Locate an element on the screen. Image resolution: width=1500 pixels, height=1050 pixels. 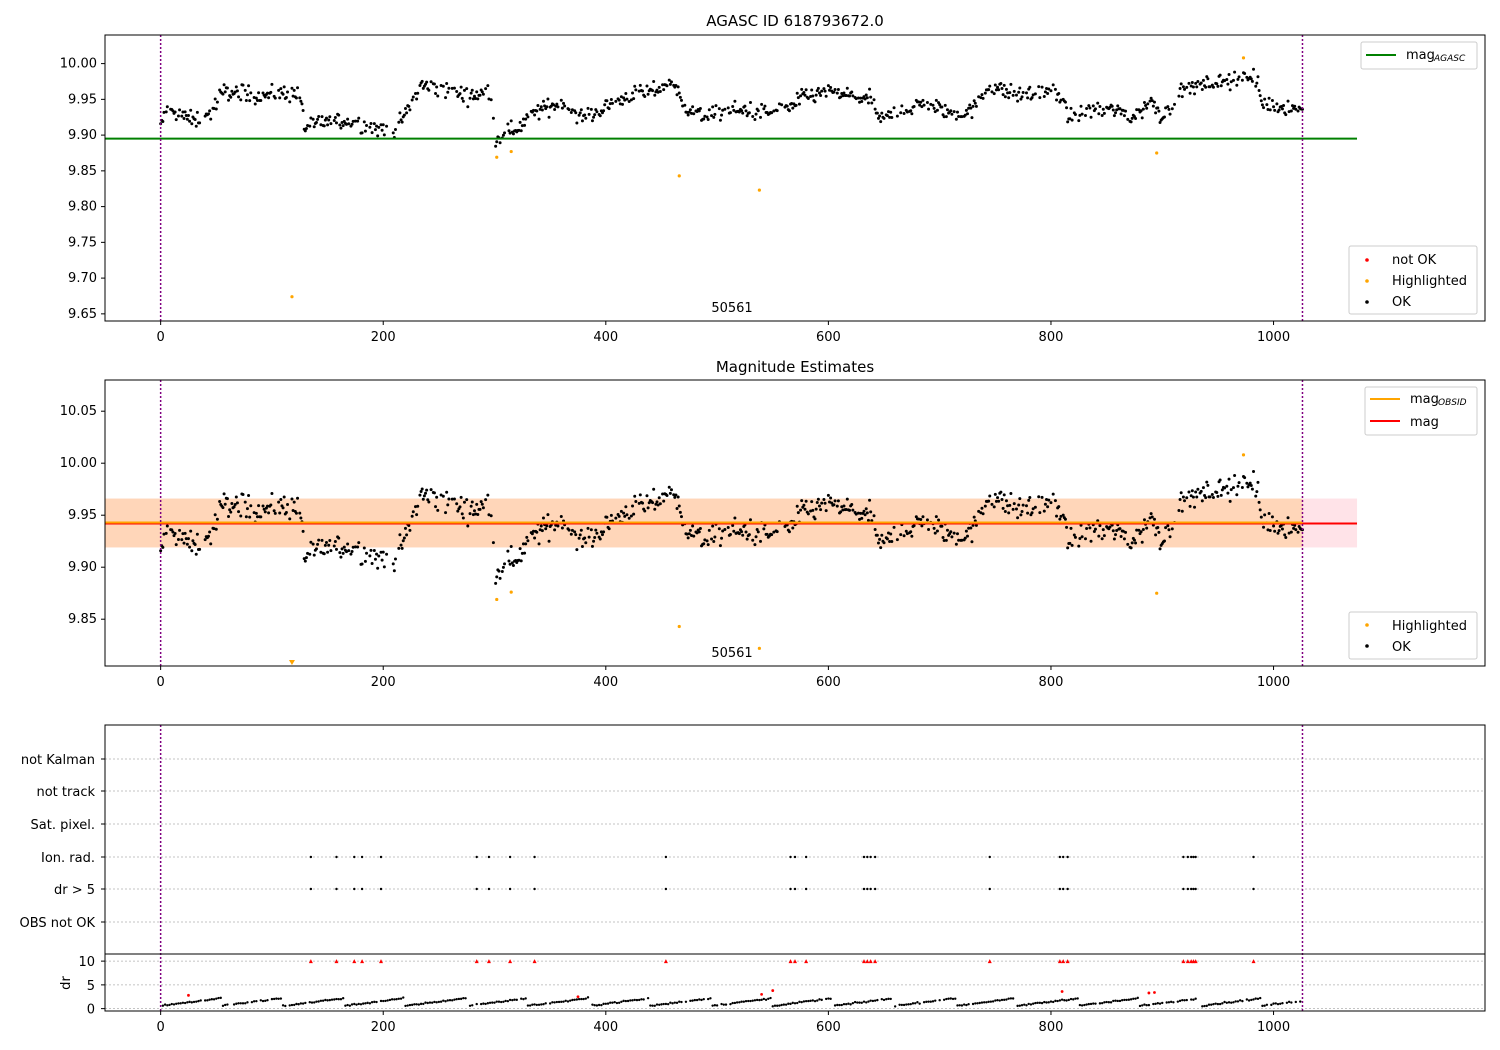
flag-points is located at coordinates (731, 931).